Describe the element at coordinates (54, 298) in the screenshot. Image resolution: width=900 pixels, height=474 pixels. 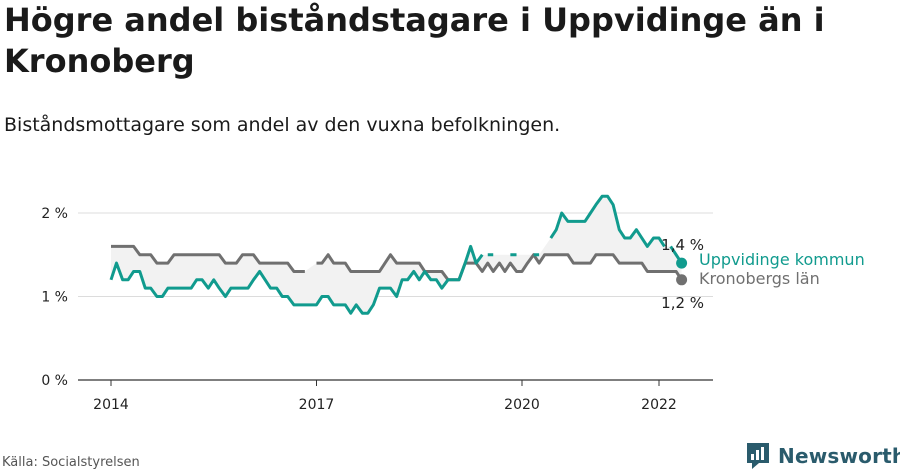
I see `y-tick-label: 1 %` at that location.